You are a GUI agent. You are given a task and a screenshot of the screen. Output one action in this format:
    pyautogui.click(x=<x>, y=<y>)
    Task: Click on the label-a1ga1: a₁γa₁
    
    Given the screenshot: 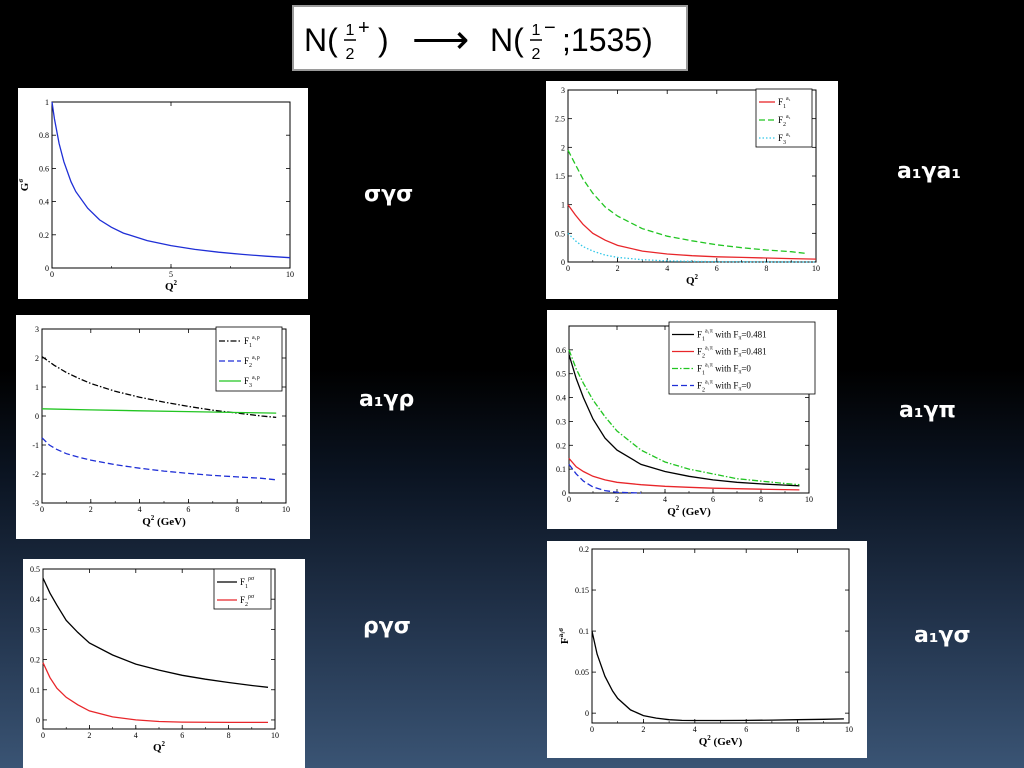 What is the action you would take?
    pyautogui.click(x=929, y=171)
    